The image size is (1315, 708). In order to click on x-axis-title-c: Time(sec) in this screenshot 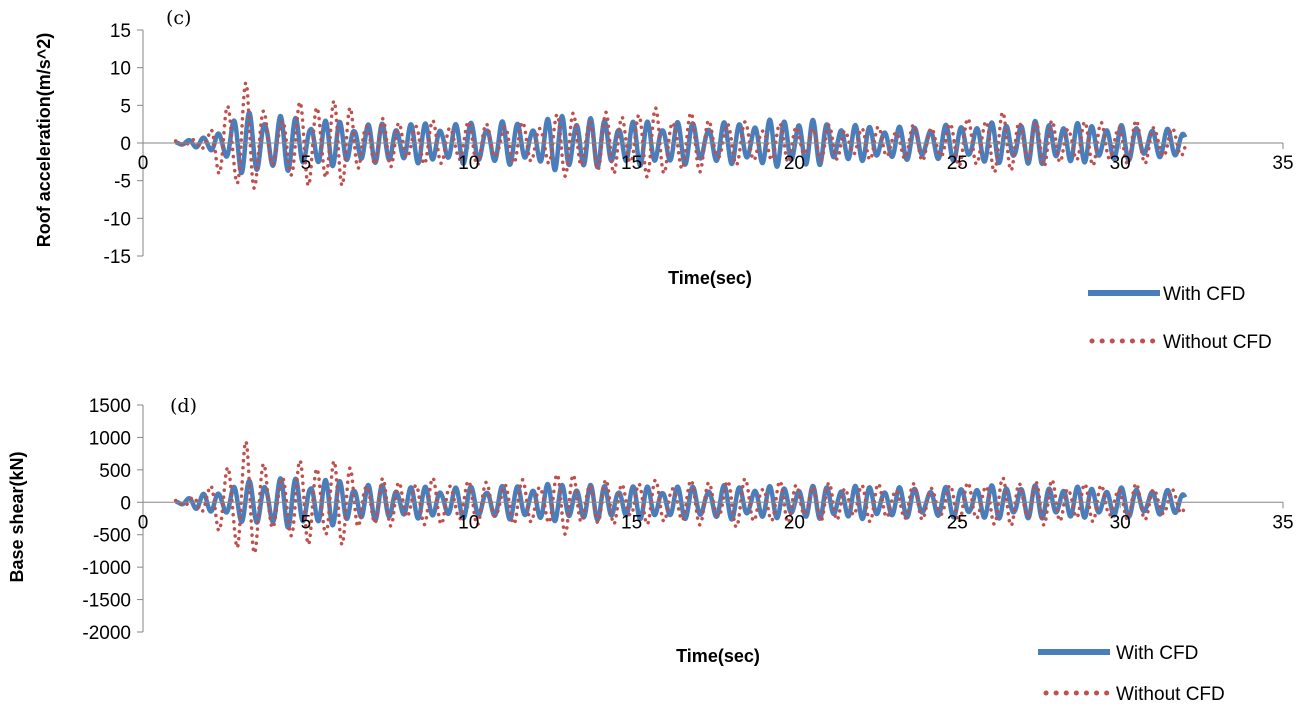, I will do `click(710, 278)`.